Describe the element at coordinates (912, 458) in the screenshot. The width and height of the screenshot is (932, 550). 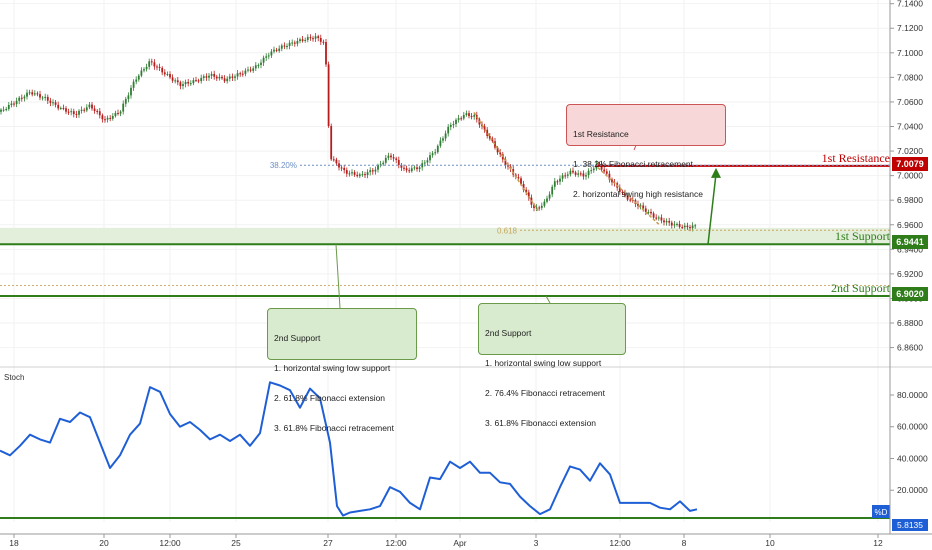
I see `stoch-tick-label: 40.0000` at that location.